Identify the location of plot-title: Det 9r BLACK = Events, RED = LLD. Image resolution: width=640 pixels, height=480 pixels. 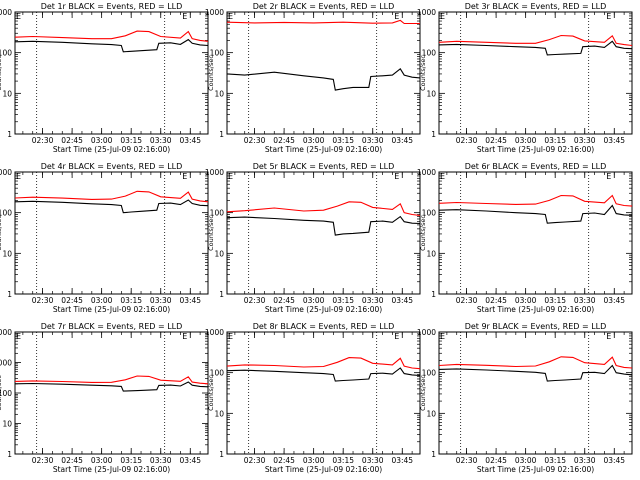
(536, 326).